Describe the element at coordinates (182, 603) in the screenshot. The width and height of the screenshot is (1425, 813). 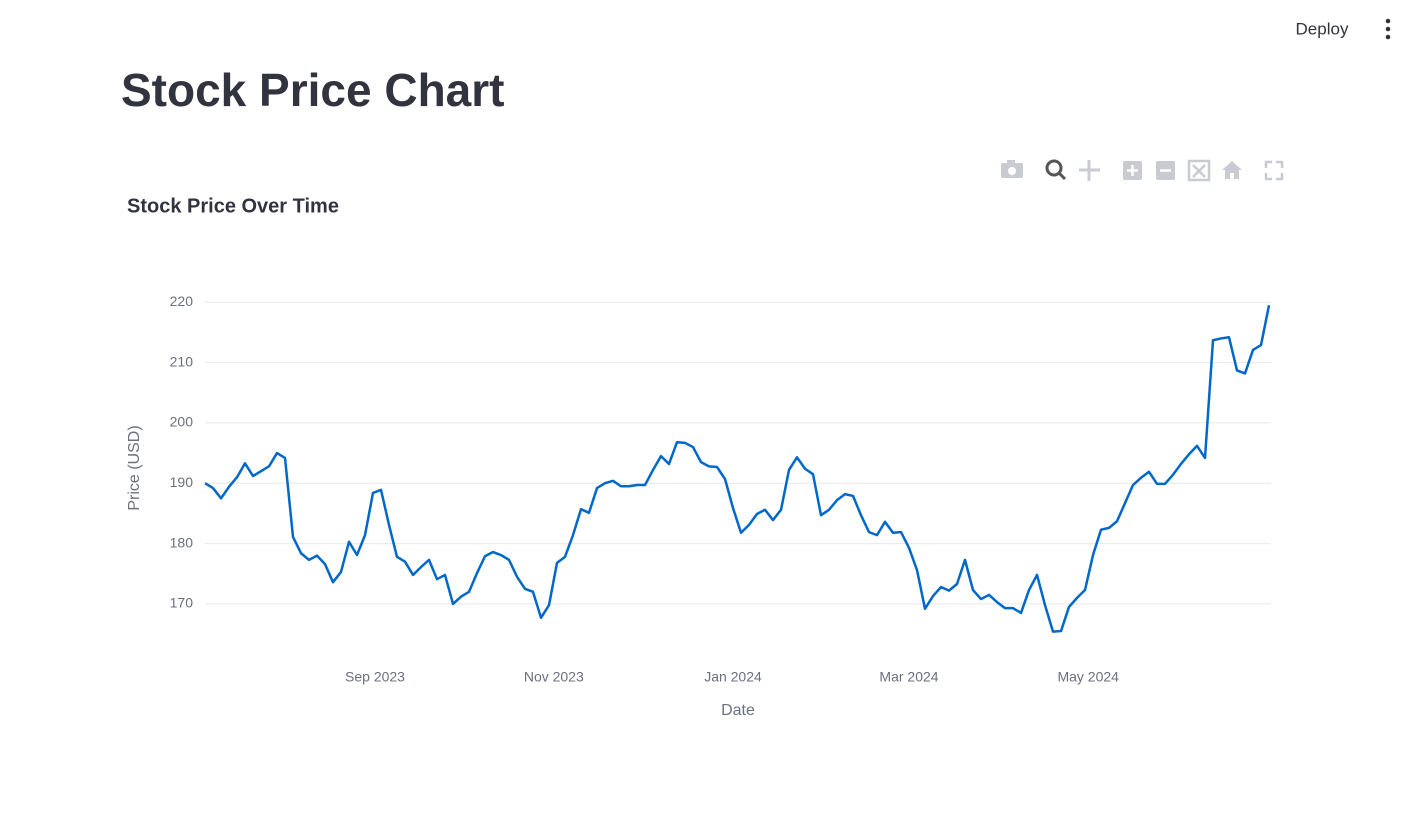
I see `y-tick-label: 170` at that location.